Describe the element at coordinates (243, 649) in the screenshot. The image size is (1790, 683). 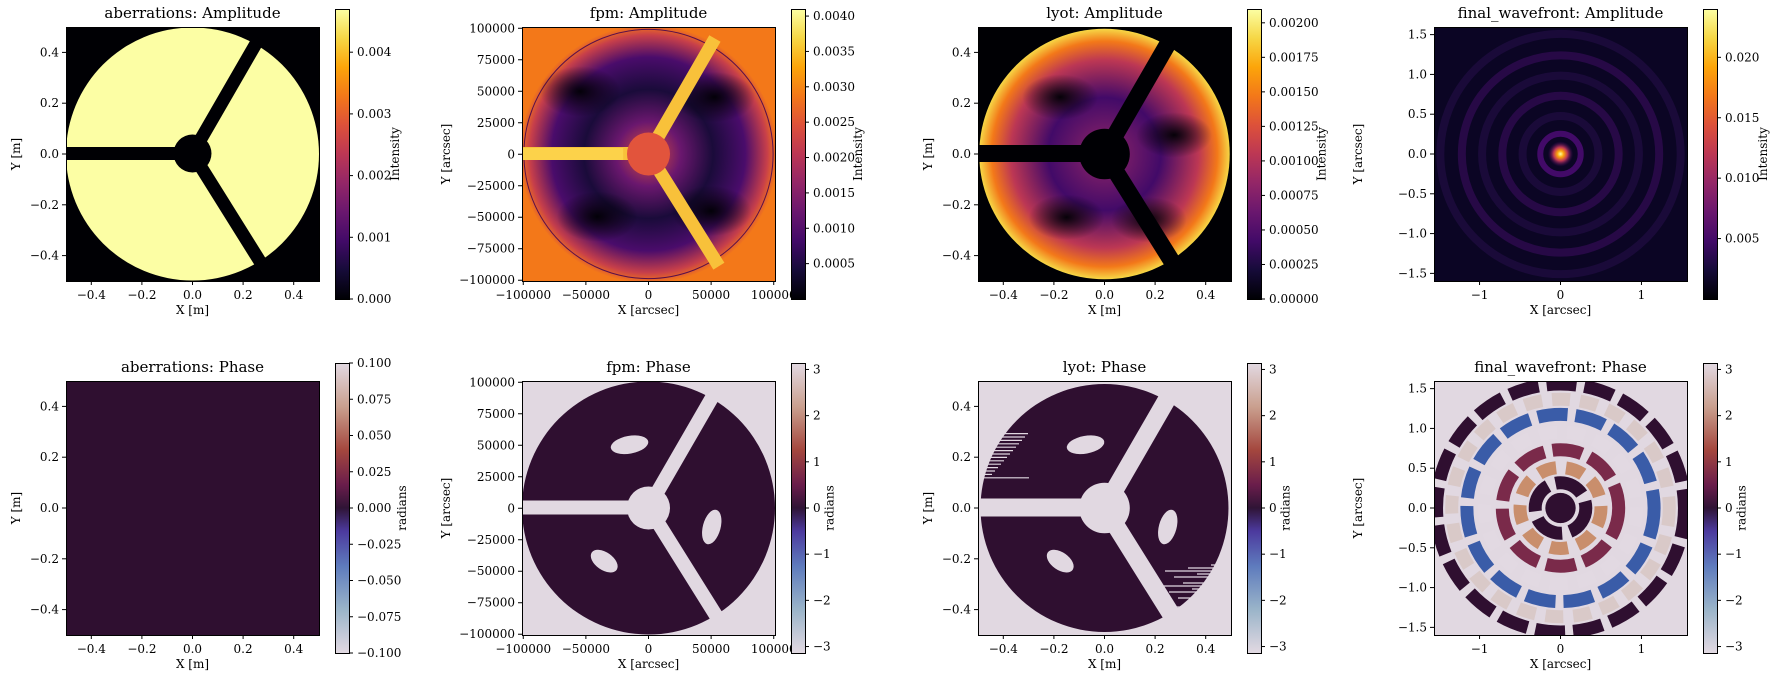
I see `x-tick-label: 0.2` at that location.